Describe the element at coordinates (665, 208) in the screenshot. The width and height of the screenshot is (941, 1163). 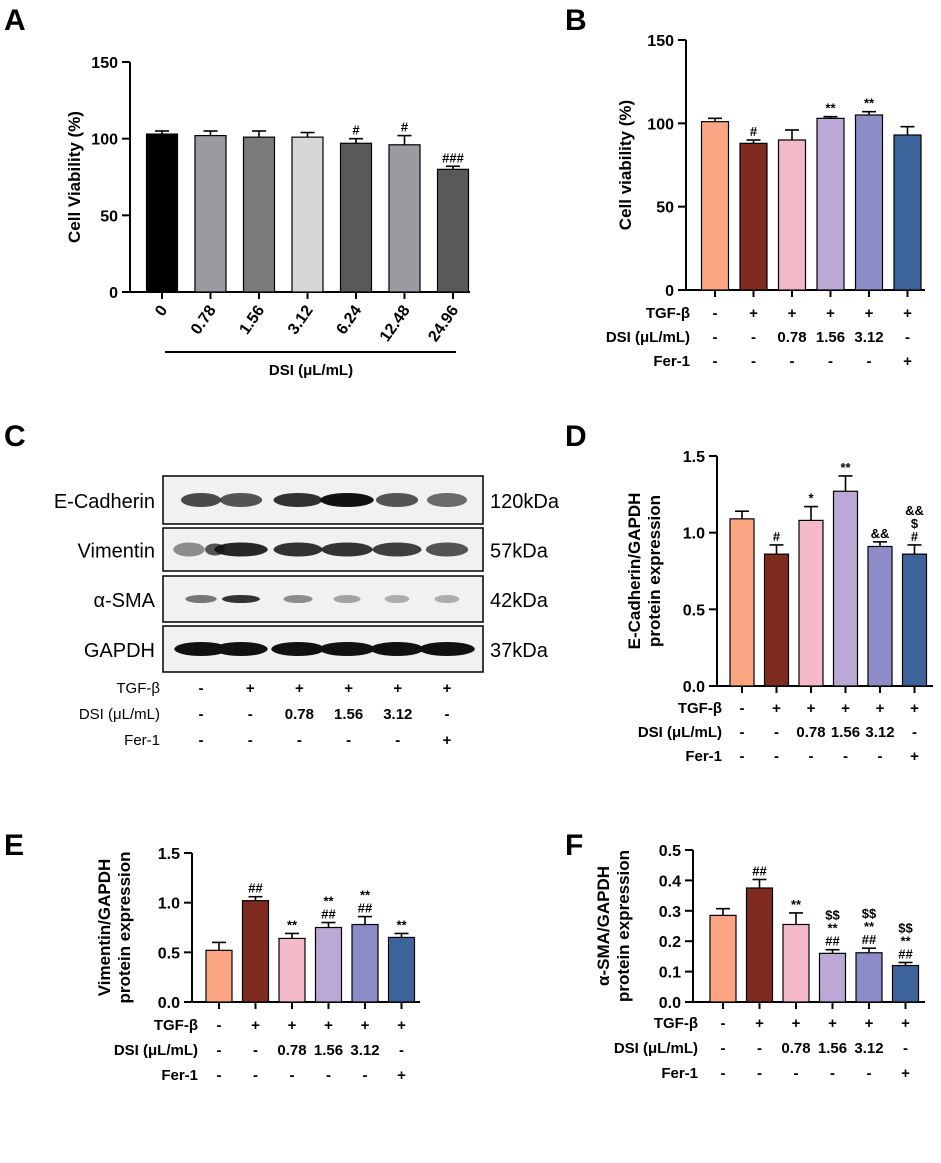
I see `chart-b-ytick-label: 50` at that location.